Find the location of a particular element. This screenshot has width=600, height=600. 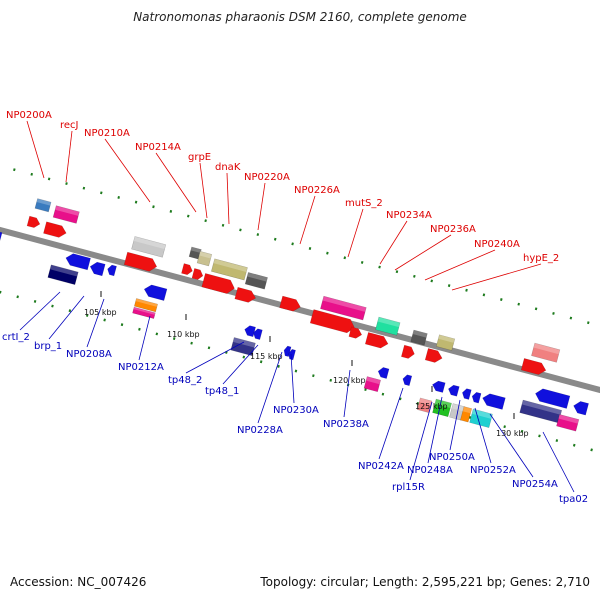

gene-label-bottom: tp48_2 is located at coordinates (185, 380).